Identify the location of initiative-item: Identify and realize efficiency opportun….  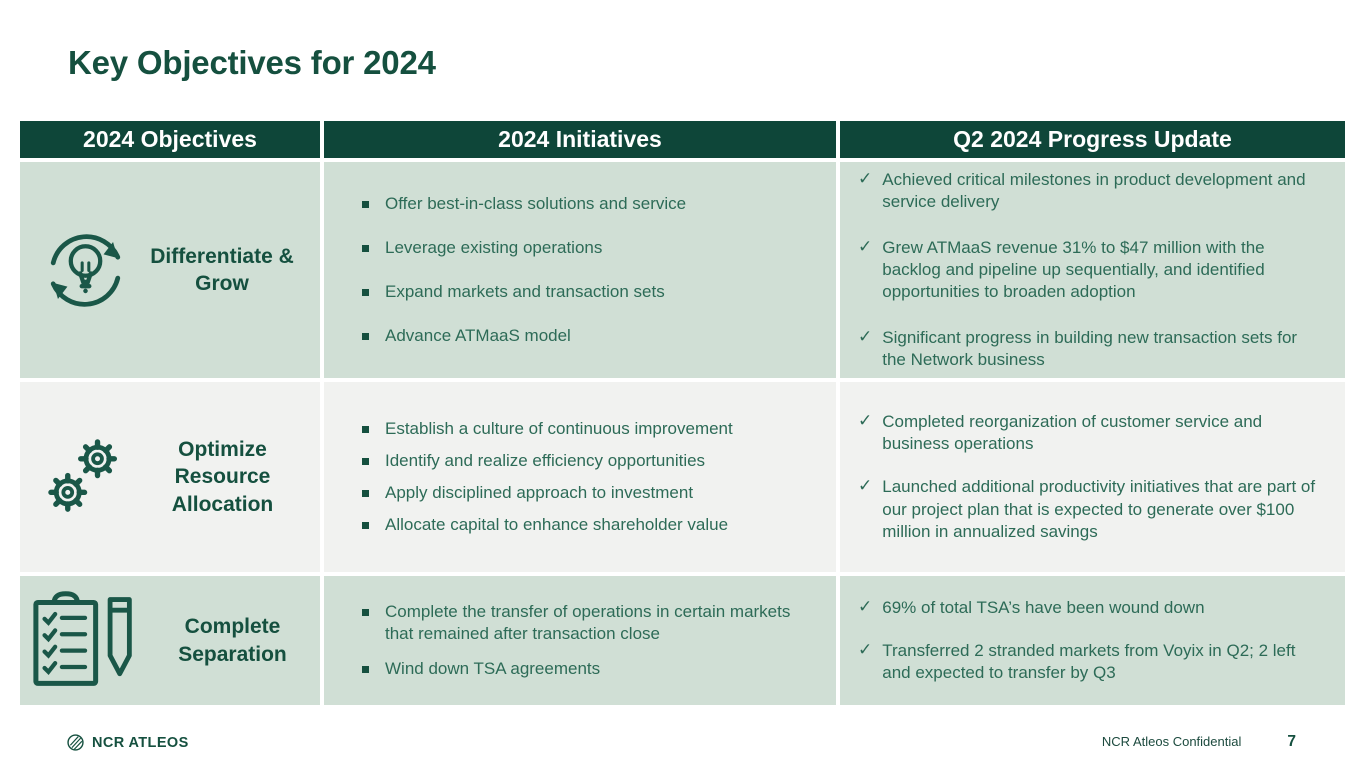
(592, 461).